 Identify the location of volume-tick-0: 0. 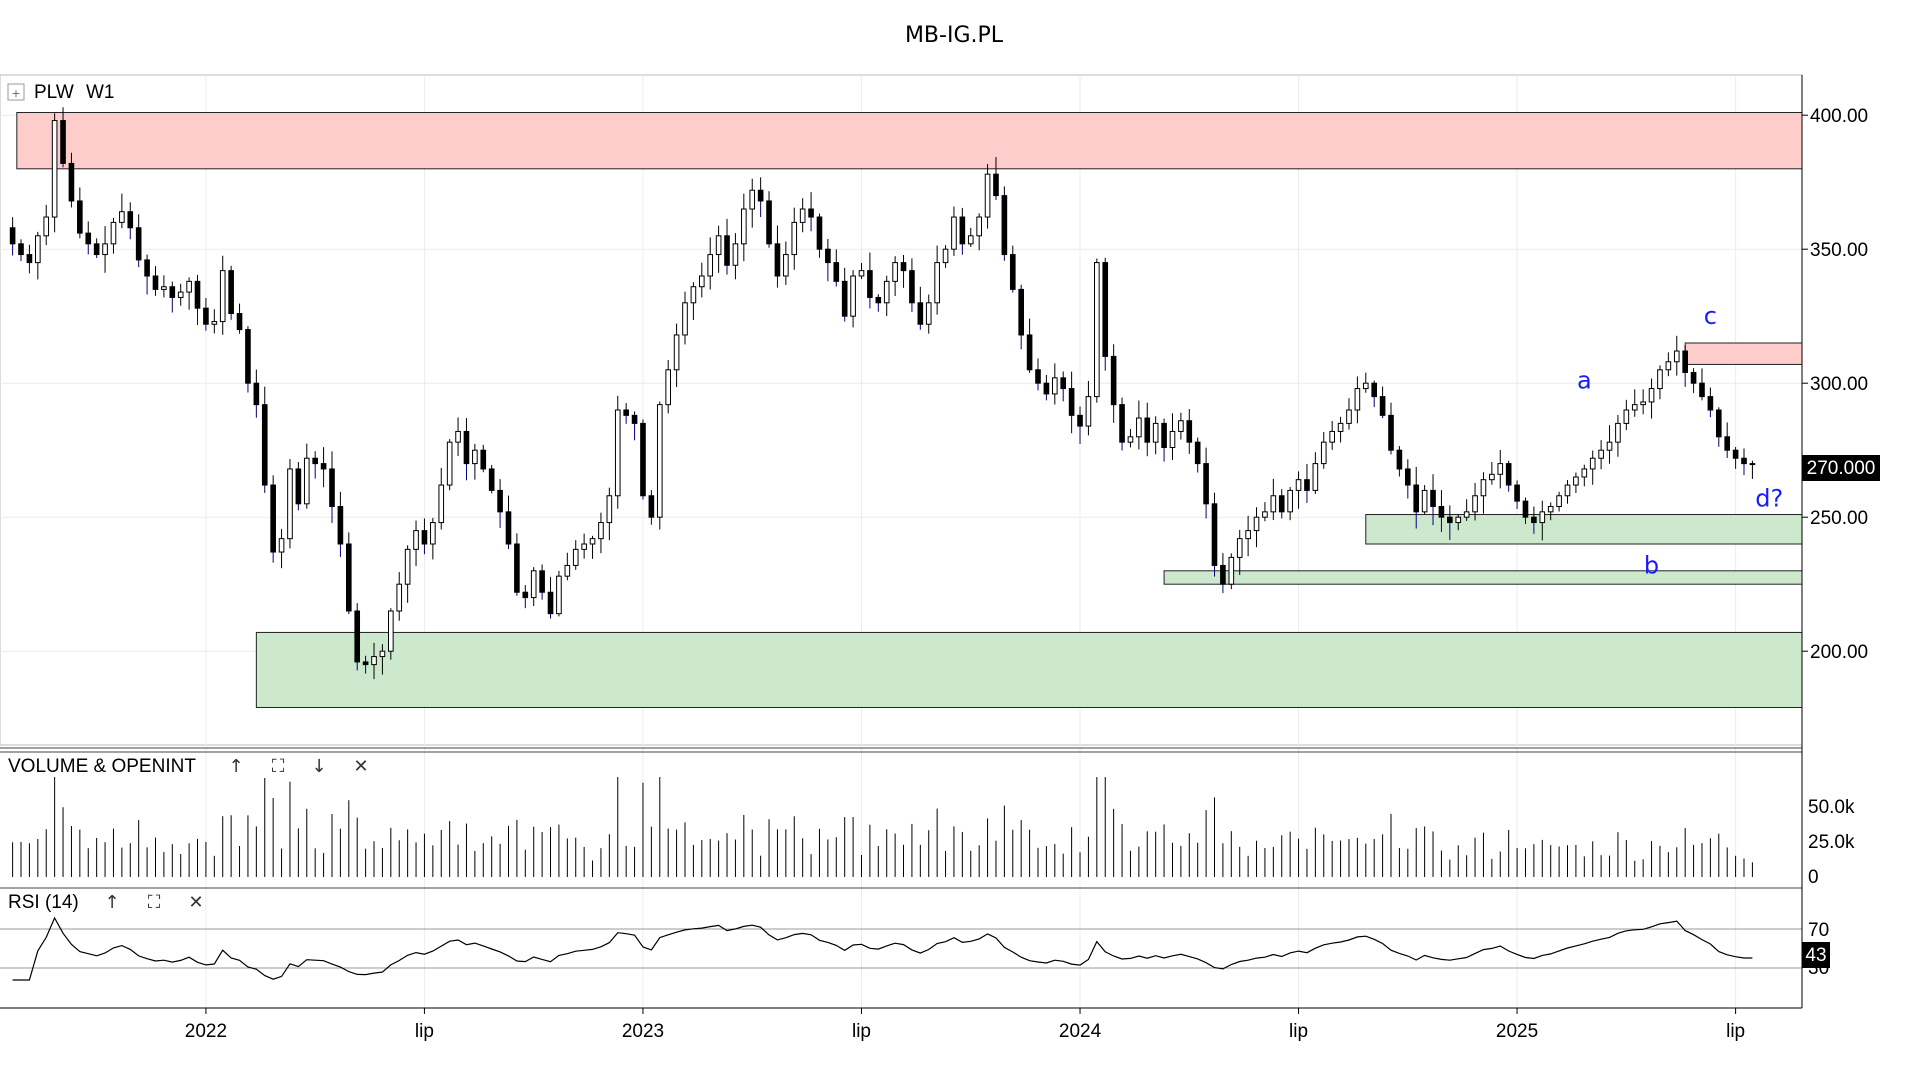
(1813, 877).